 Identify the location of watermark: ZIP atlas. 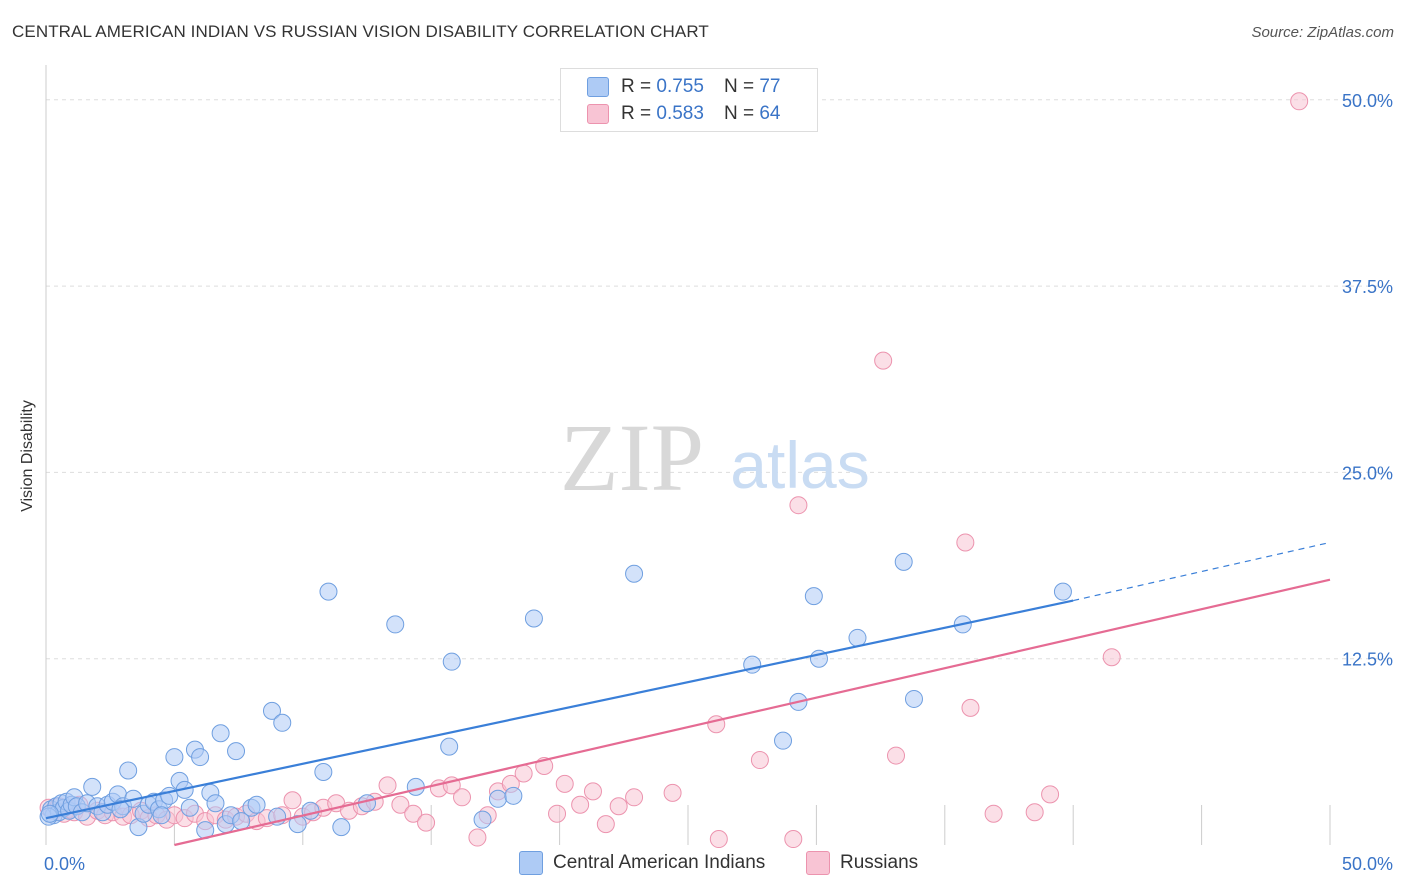
(715, 457).